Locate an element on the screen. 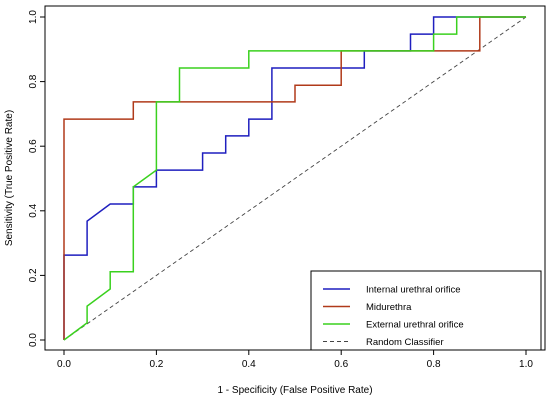  y-axis-title: Sensitivity (True Positive Rate) is located at coordinates (9, 178).